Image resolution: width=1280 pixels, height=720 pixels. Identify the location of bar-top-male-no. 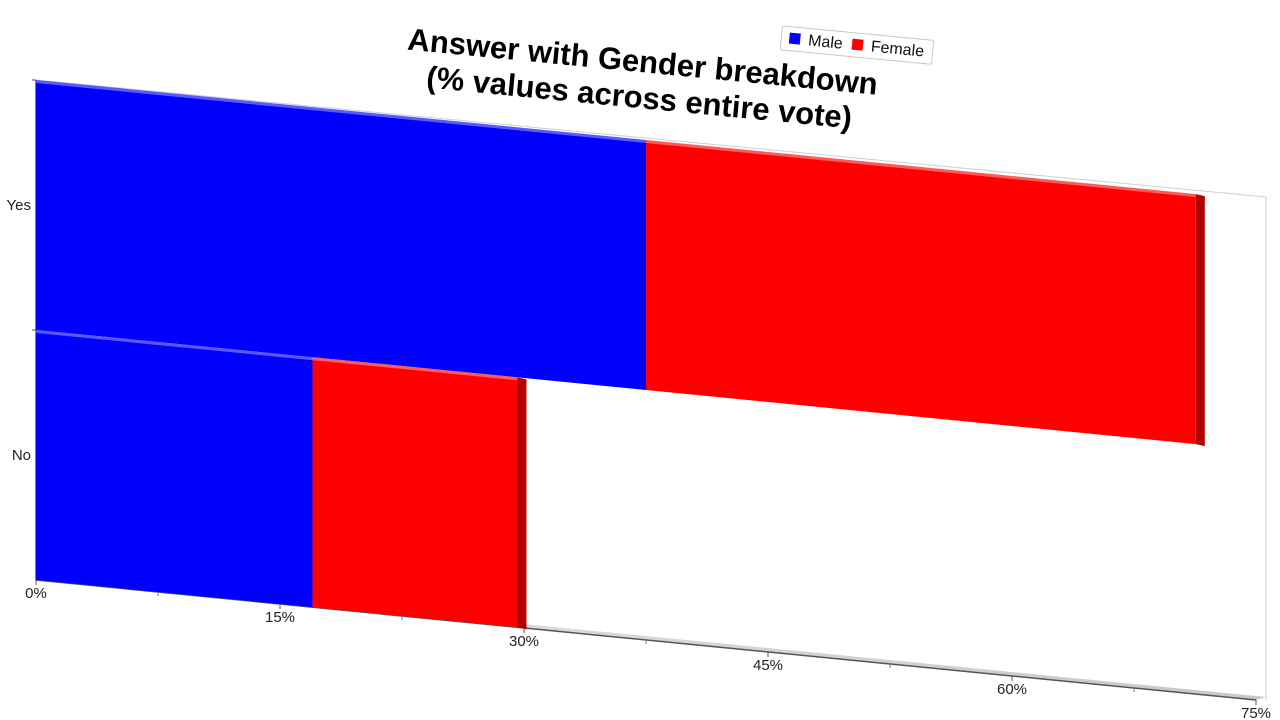
(174, 345).